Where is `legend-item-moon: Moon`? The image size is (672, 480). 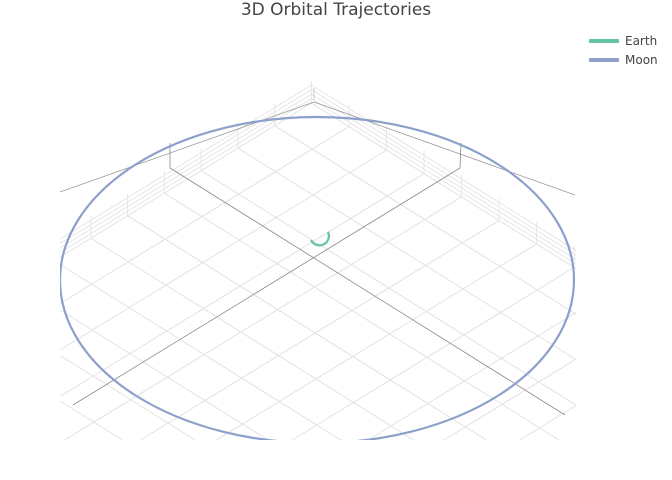 legend-item-moon: Moon is located at coordinates (623, 59).